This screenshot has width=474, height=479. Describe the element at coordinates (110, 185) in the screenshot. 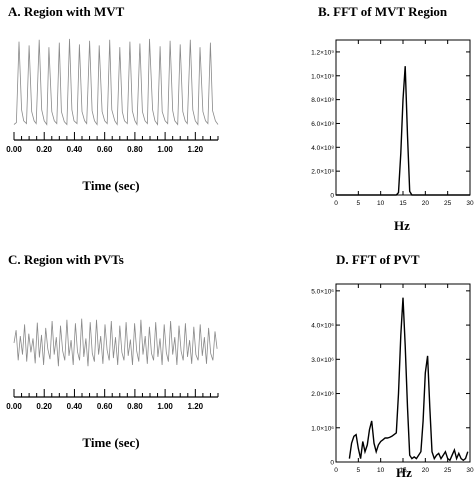

I see `panel-a-xlabel: Time (sec)` at that location.